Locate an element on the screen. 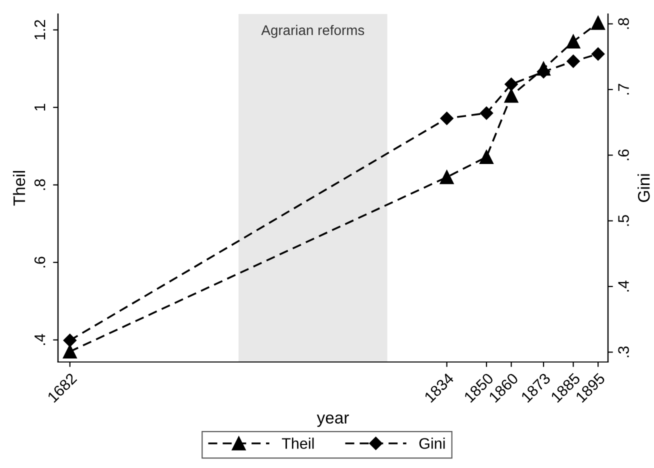 This screenshot has height=468, width=654. y-tick-label: .8 is located at coordinates (40, 184).